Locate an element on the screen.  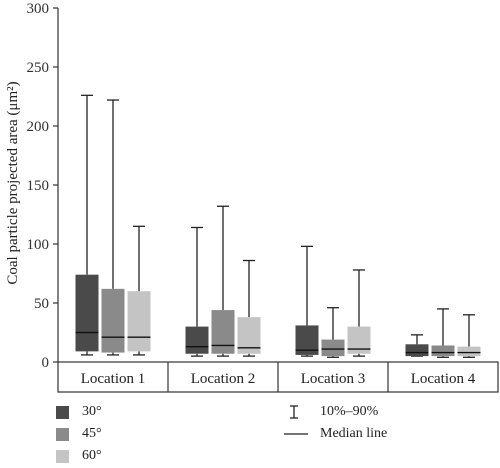
y-tick-label: 100 is located at coordinates (38, 245).